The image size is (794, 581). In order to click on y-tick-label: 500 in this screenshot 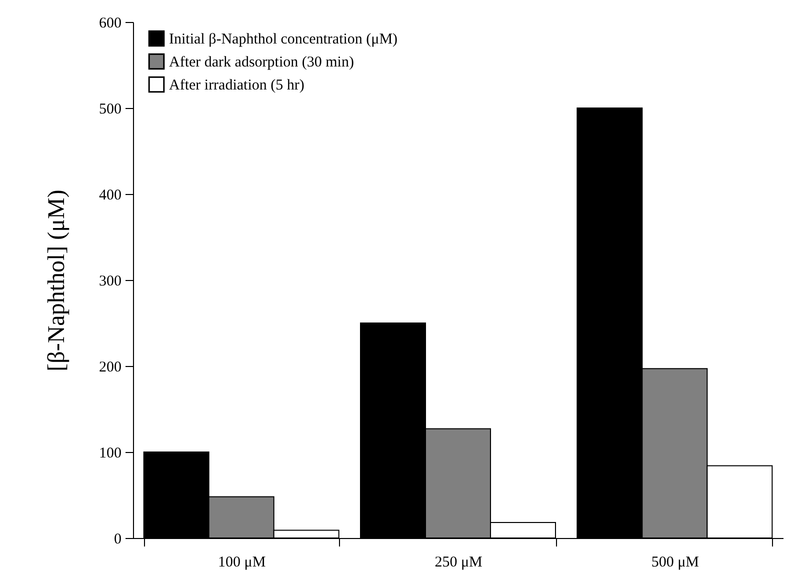, I will do `click(110, 110)`.